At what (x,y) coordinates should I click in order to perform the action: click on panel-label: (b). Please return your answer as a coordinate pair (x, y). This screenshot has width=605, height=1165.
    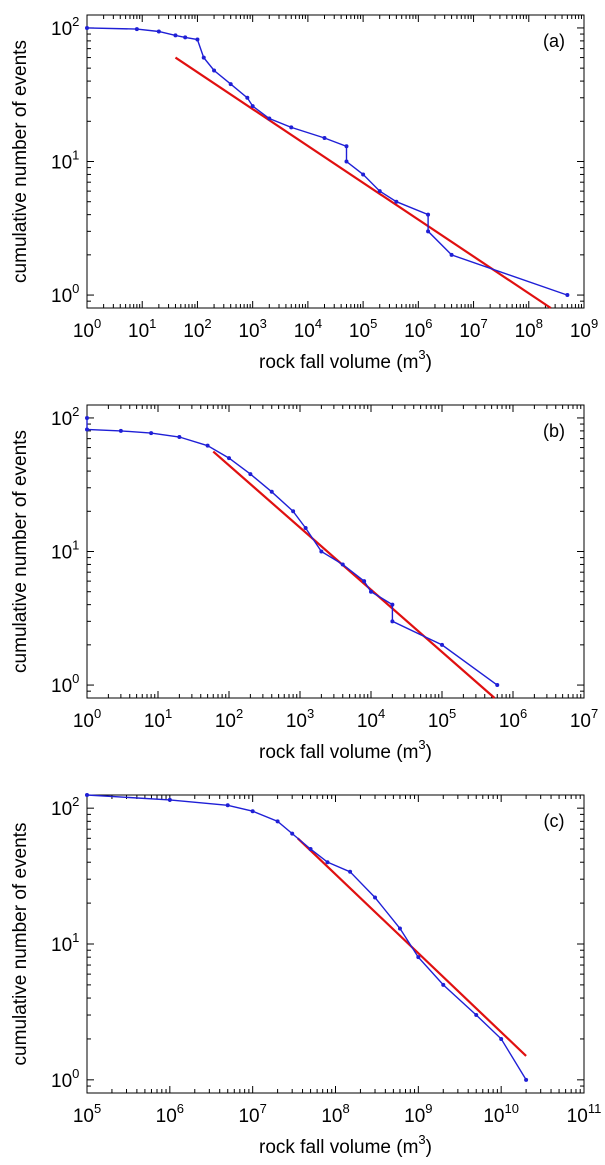
    Looking at the image, I should click on (554, 431).